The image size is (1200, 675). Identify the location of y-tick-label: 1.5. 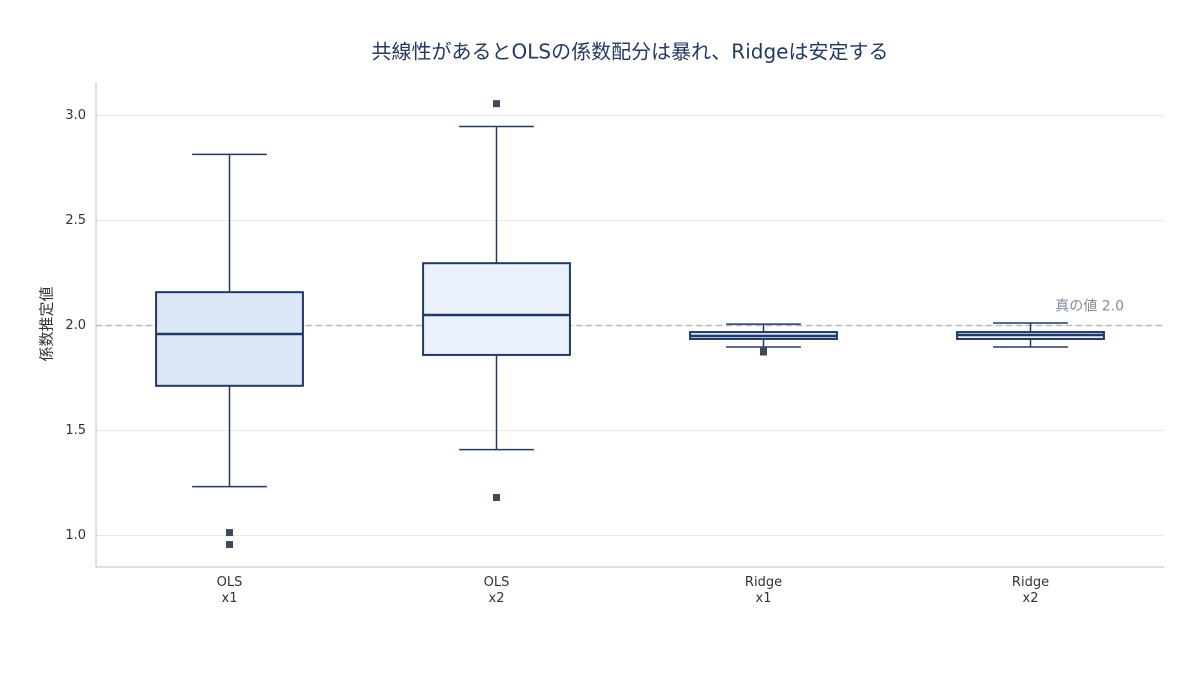
(75, 430).